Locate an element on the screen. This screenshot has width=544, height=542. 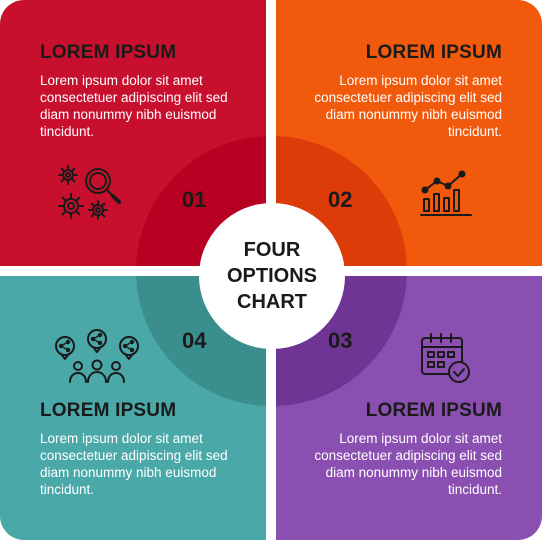
option-01-title: LOREM IPSUM is located at coordinates (108, 52).